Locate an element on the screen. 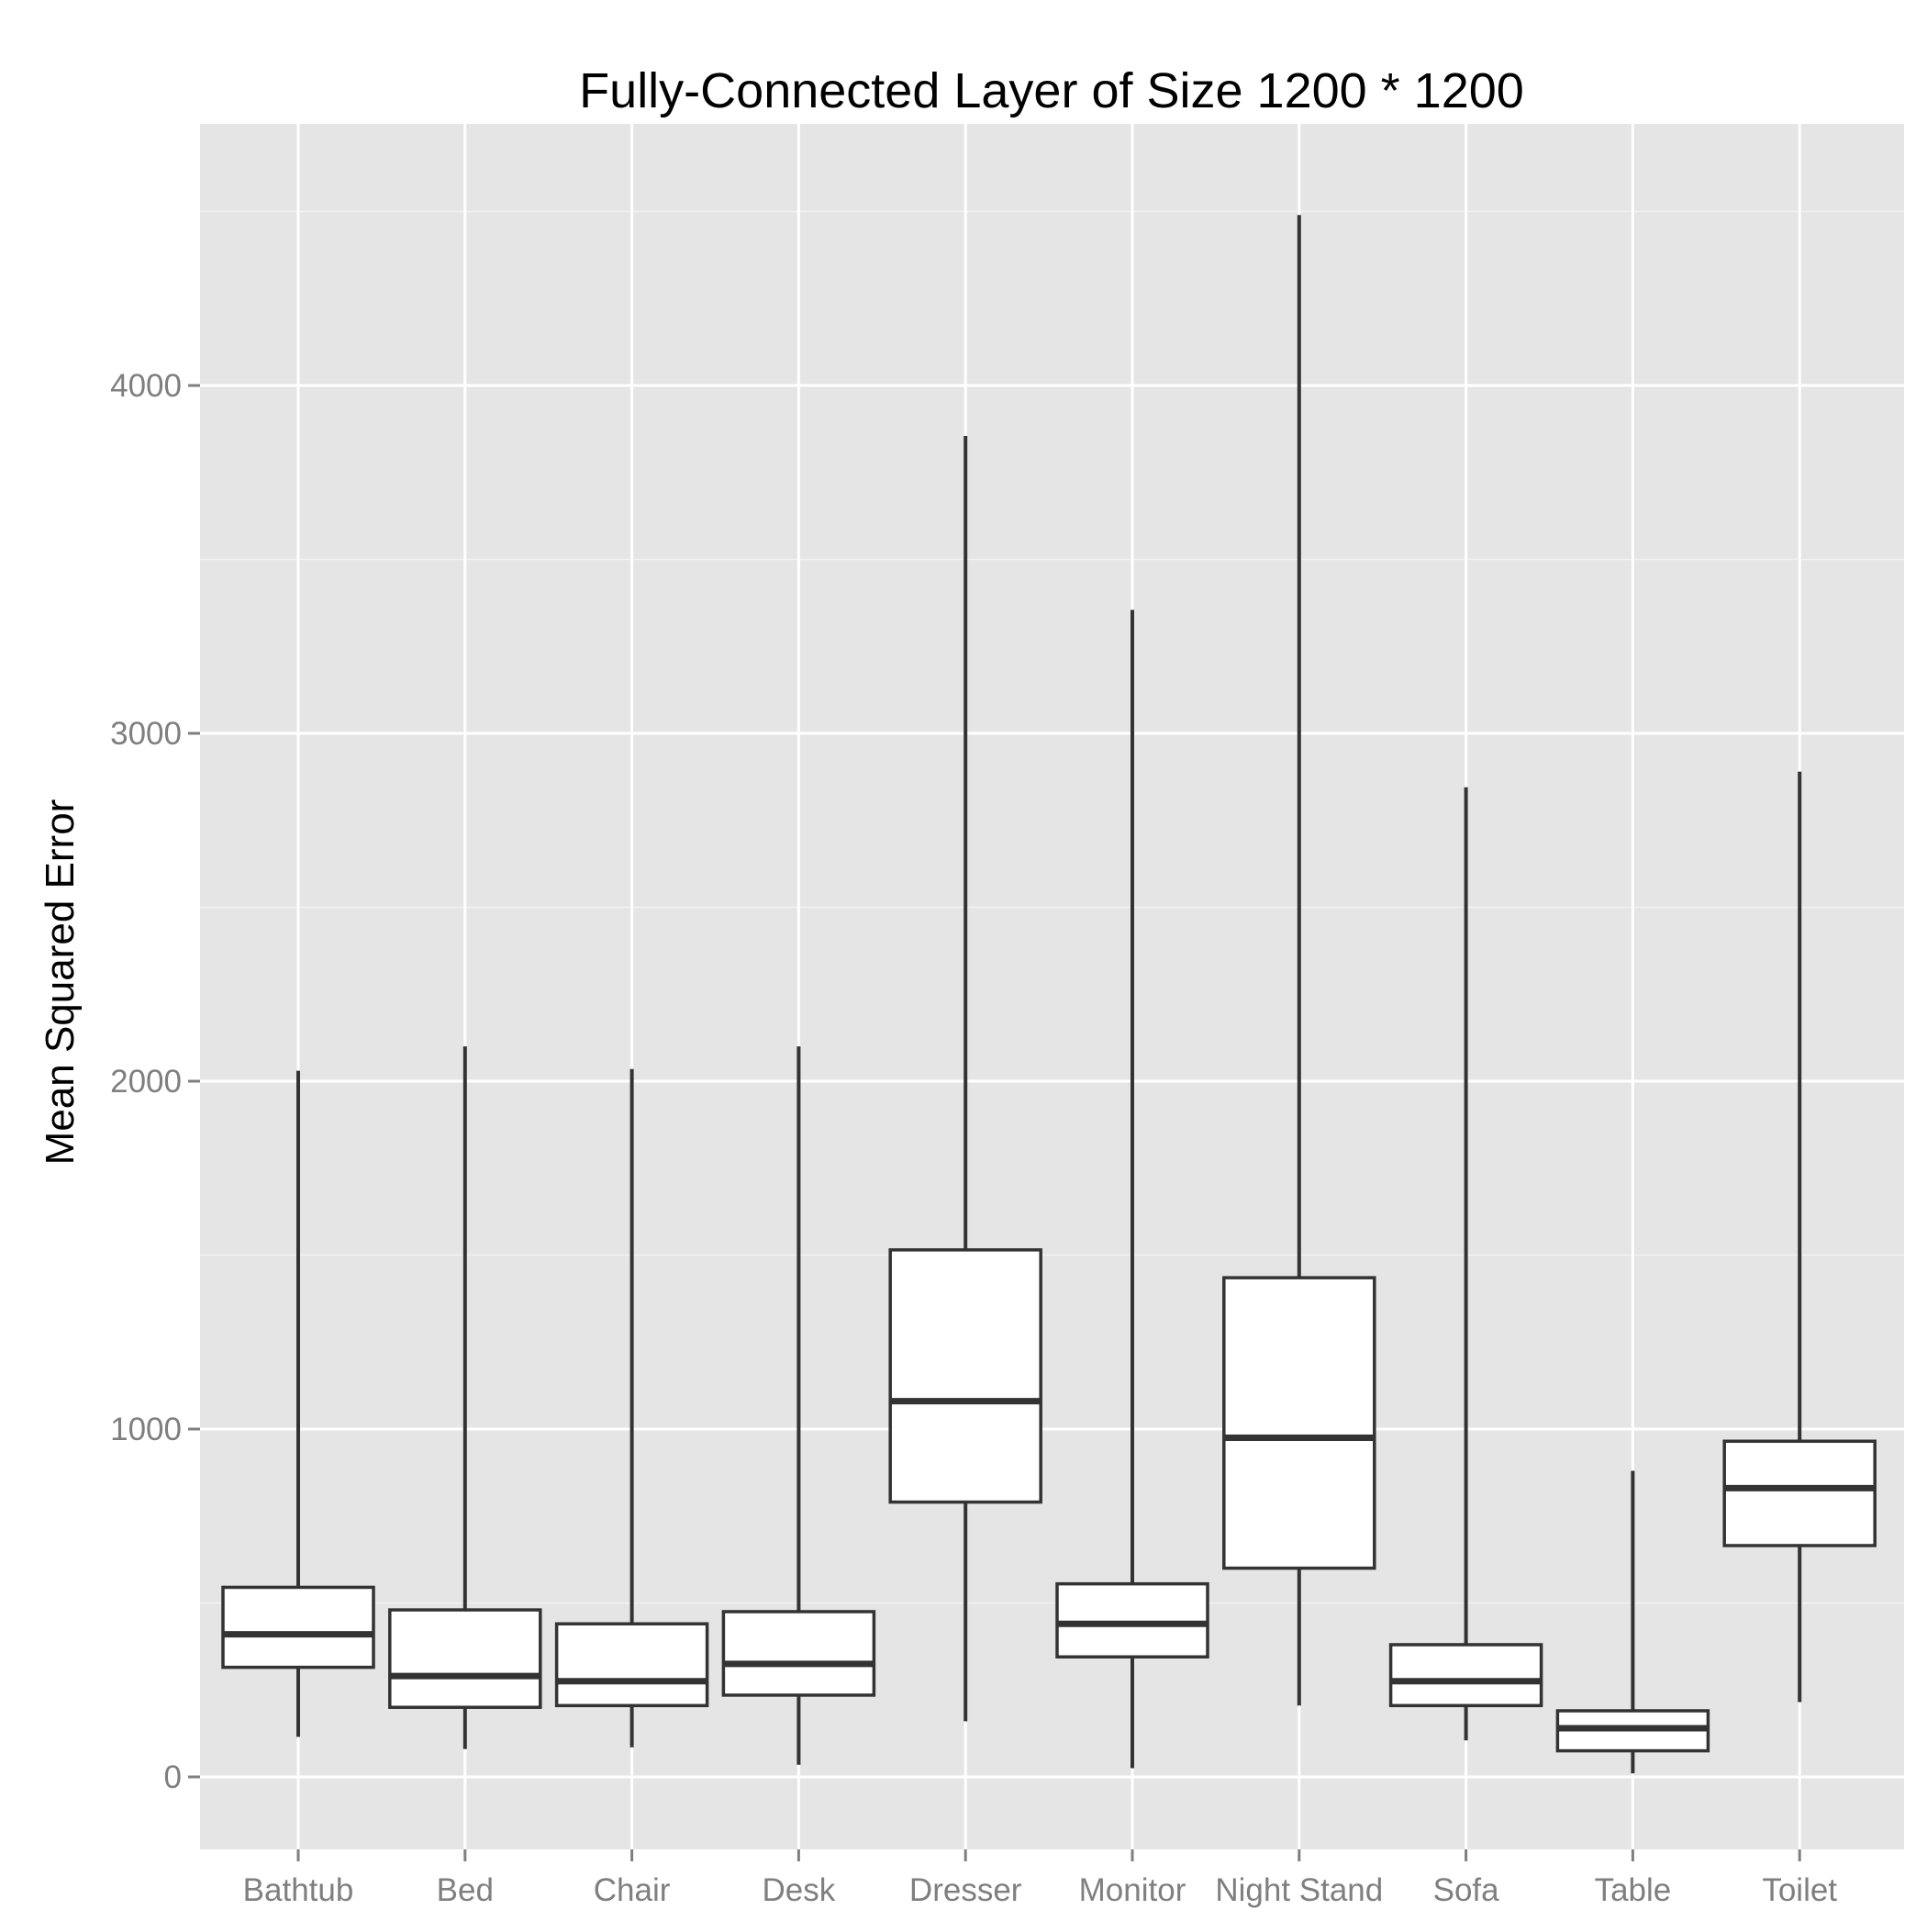 The height and width of the screenshot is (1932, 1927). y-tick-label: 0 is located at coordinates (173, 1777).